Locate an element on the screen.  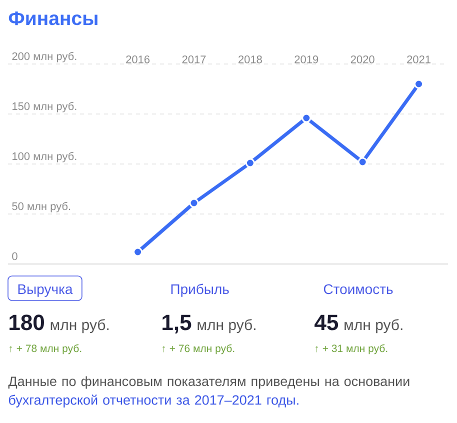
x-tick-label: 2021 is located at coordinates (418, 60).